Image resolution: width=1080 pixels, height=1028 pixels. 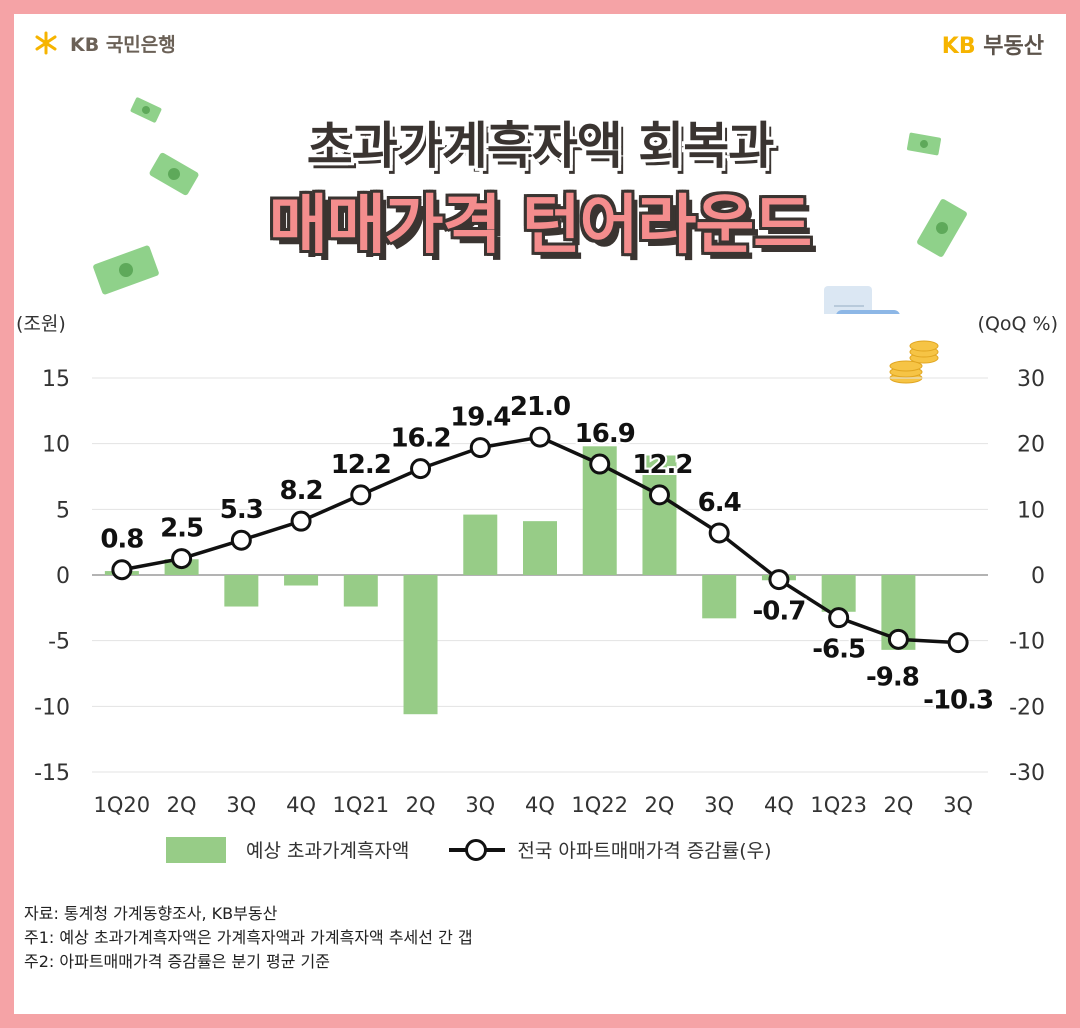 I want to click on y-right-tick-label: 20, so click(x=1031, y=445).